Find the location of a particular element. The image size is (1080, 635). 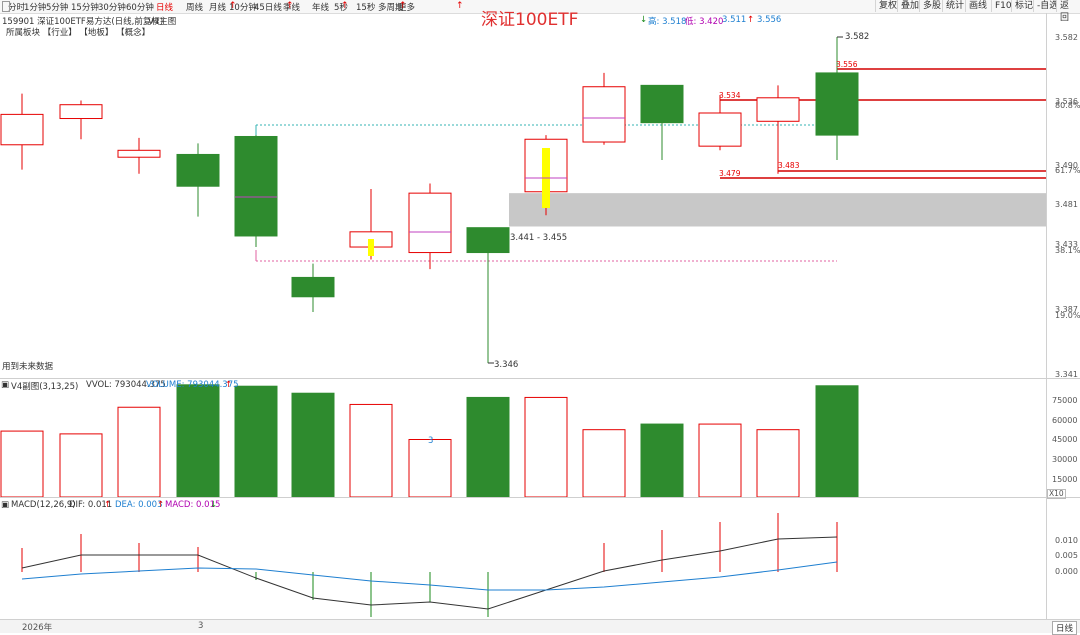

level-483-label: 3.483 is located at coordinates (789, 165).